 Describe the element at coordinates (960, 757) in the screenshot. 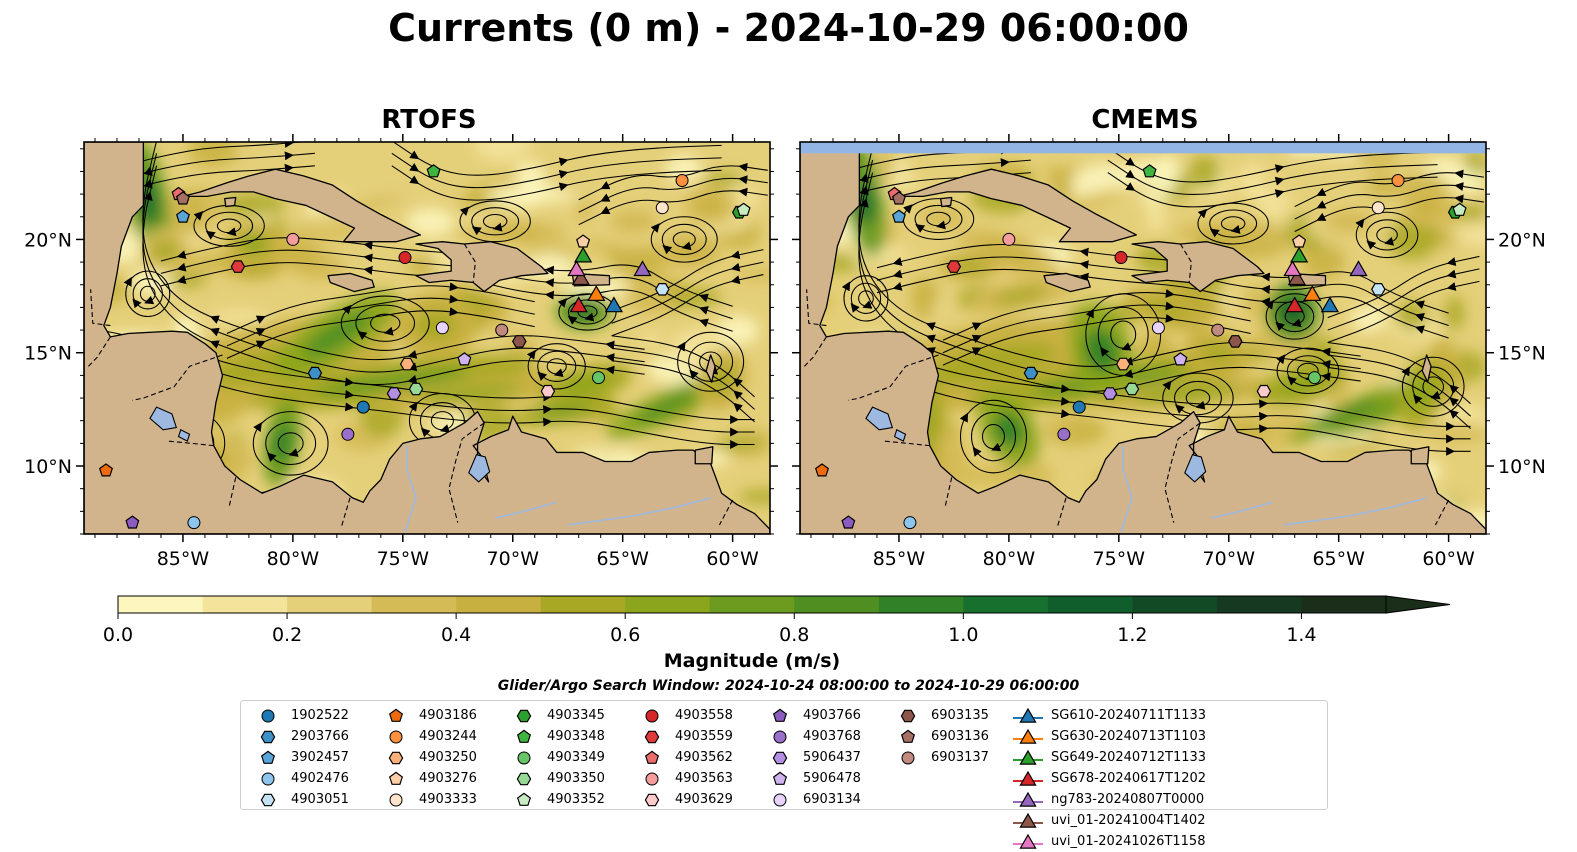

I see `legend-entry-label: 6903137` at that location.